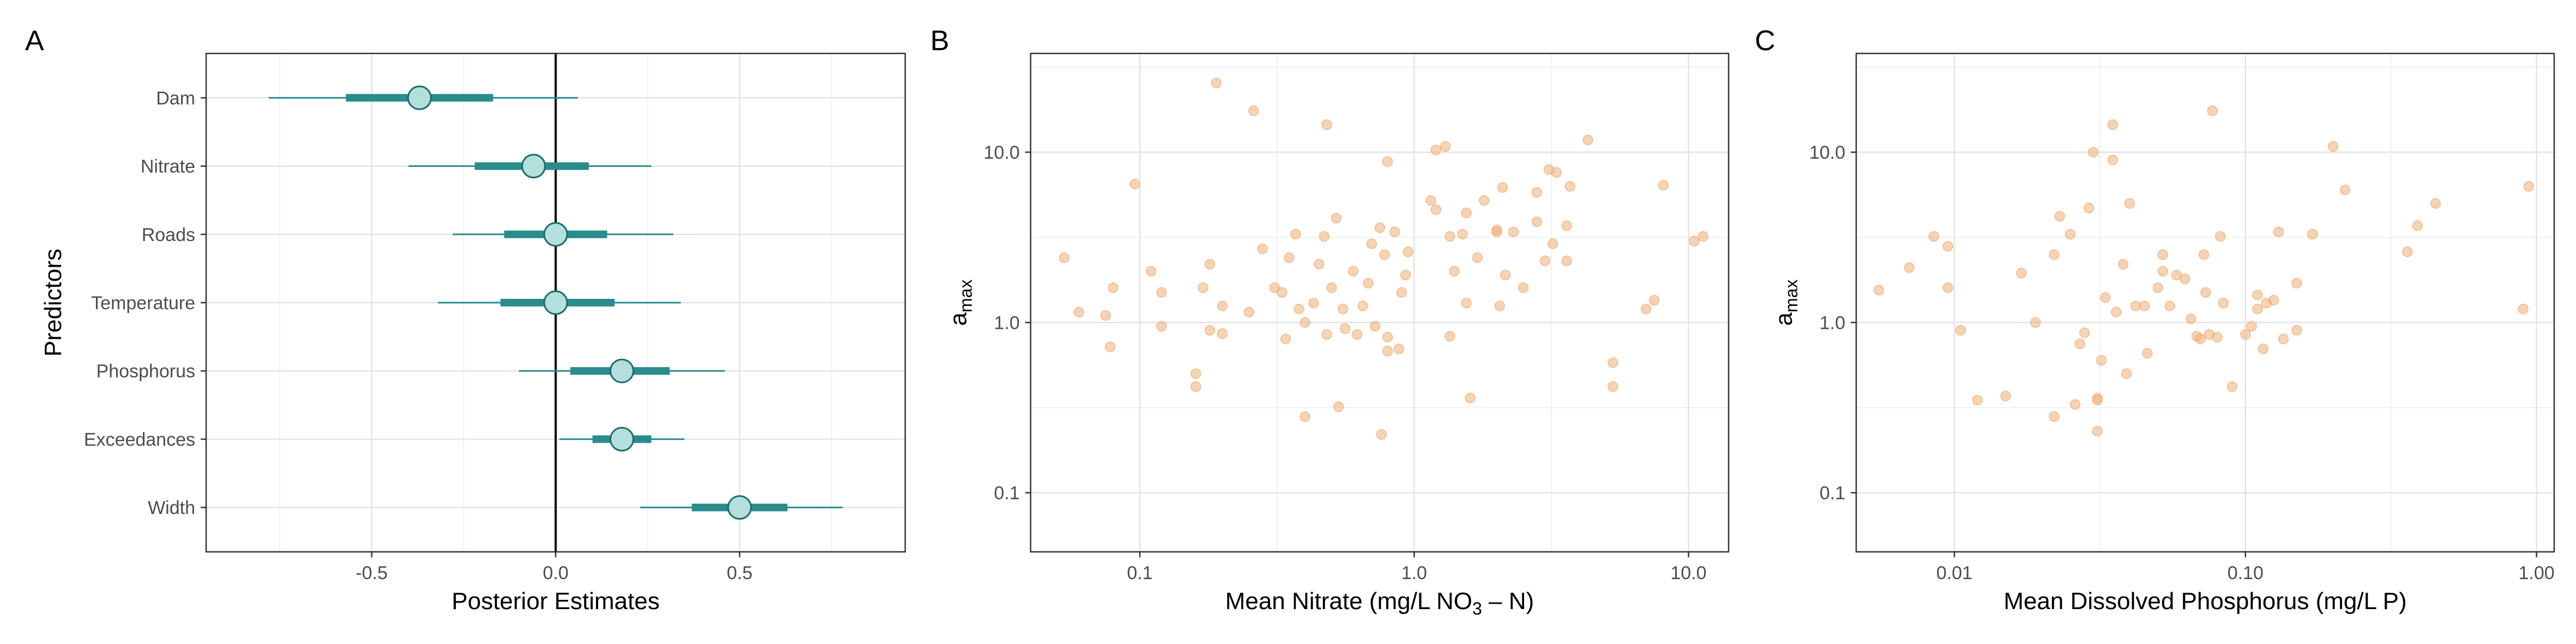  Describe the element at coordinates (2537, 573) in the screenshot. I see `x-tick-label: 1.00` at that location.